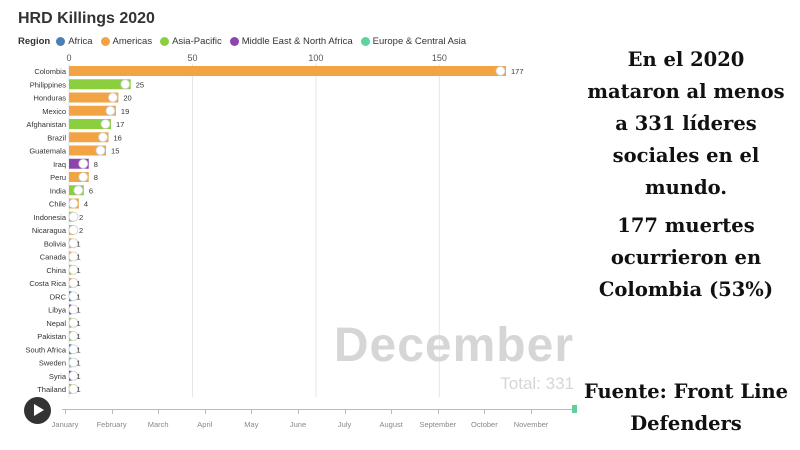 The image size is (800, 450). Describe the element at coordinates (391, 424) in the screenshot. I see `timeline-month-august: August` at that location.